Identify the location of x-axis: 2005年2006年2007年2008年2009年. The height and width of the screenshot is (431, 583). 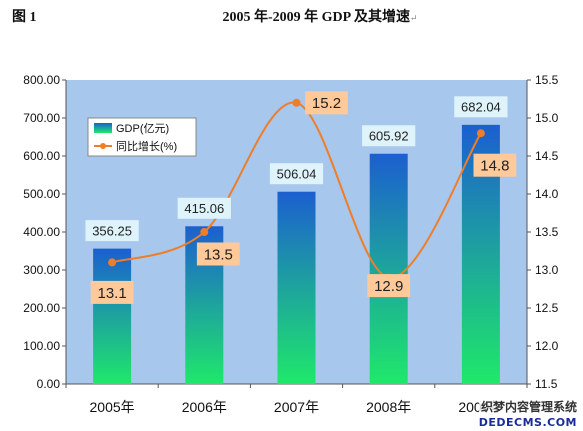
(296, 399).